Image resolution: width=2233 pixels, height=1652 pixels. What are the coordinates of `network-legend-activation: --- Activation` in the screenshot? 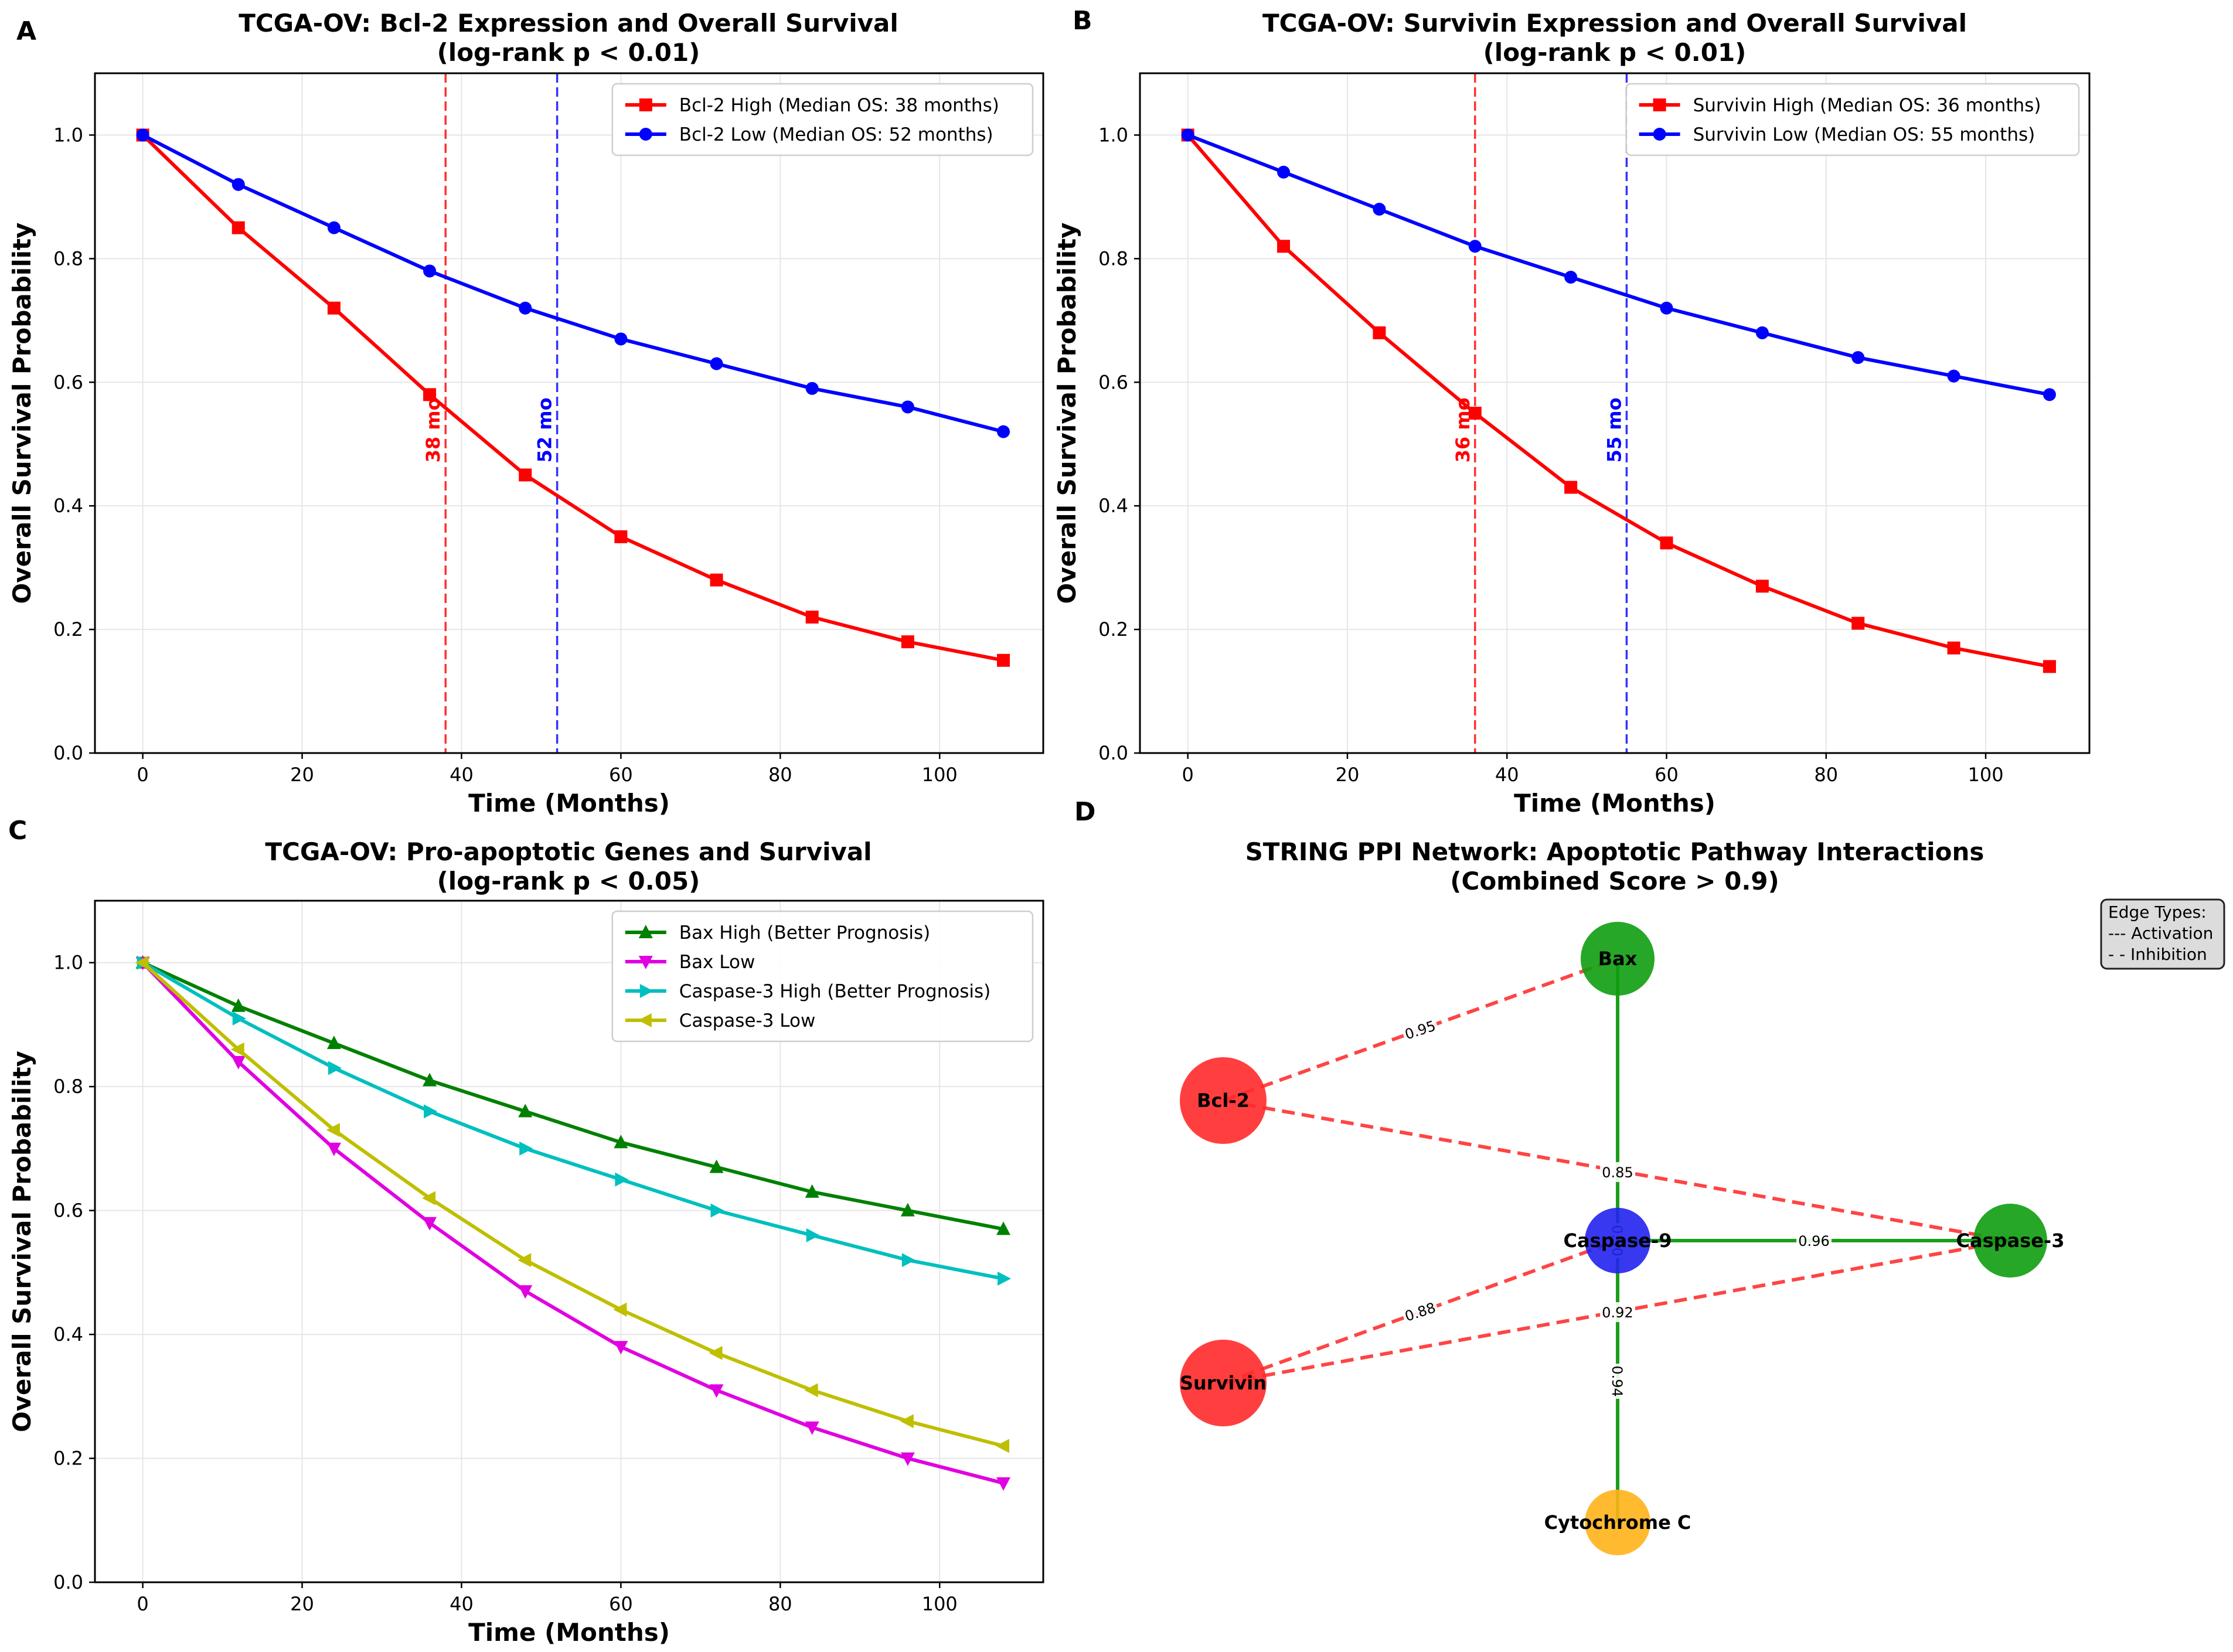 It's located at (2160, 933).